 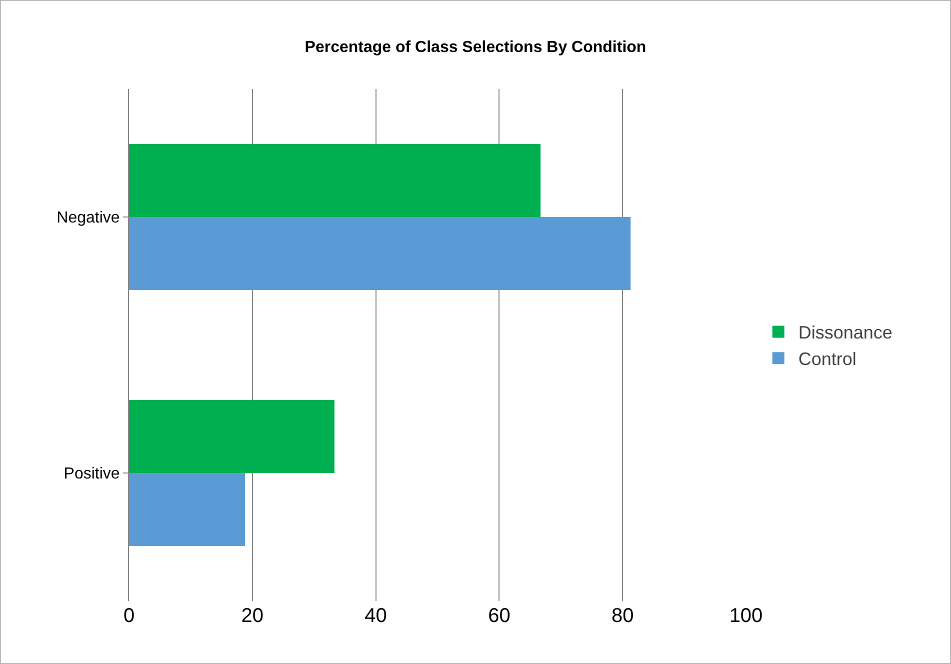 I want to click on x-tick-label: 80, so click(x=622, y=616).